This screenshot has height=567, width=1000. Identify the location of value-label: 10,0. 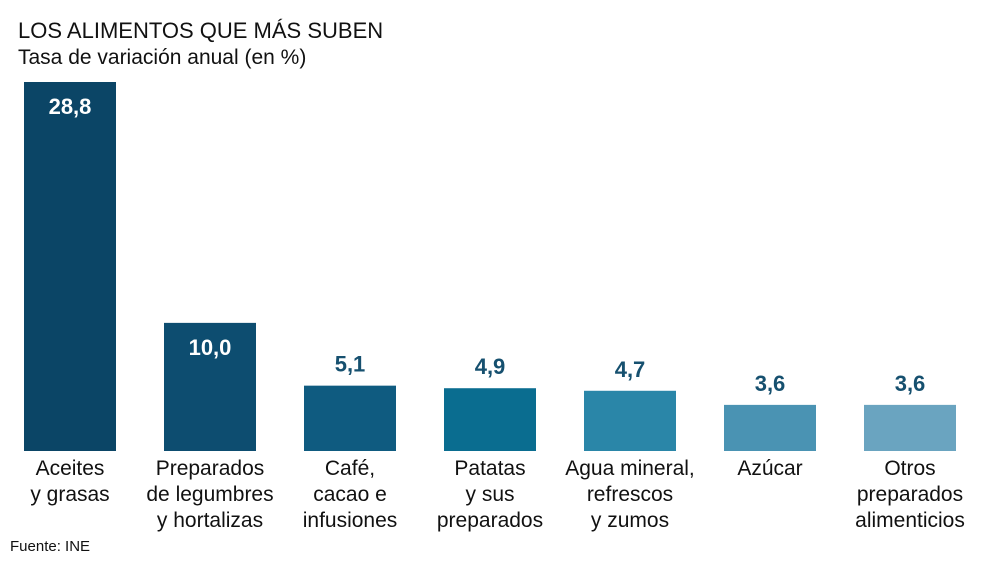
(210, 347).